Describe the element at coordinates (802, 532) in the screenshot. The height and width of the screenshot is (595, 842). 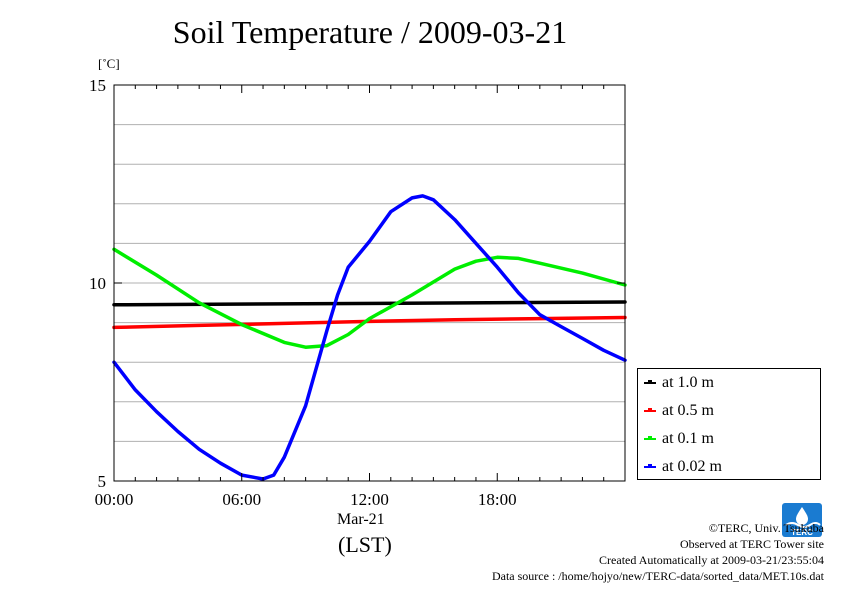
I see `logo-text: TERC` at that location.